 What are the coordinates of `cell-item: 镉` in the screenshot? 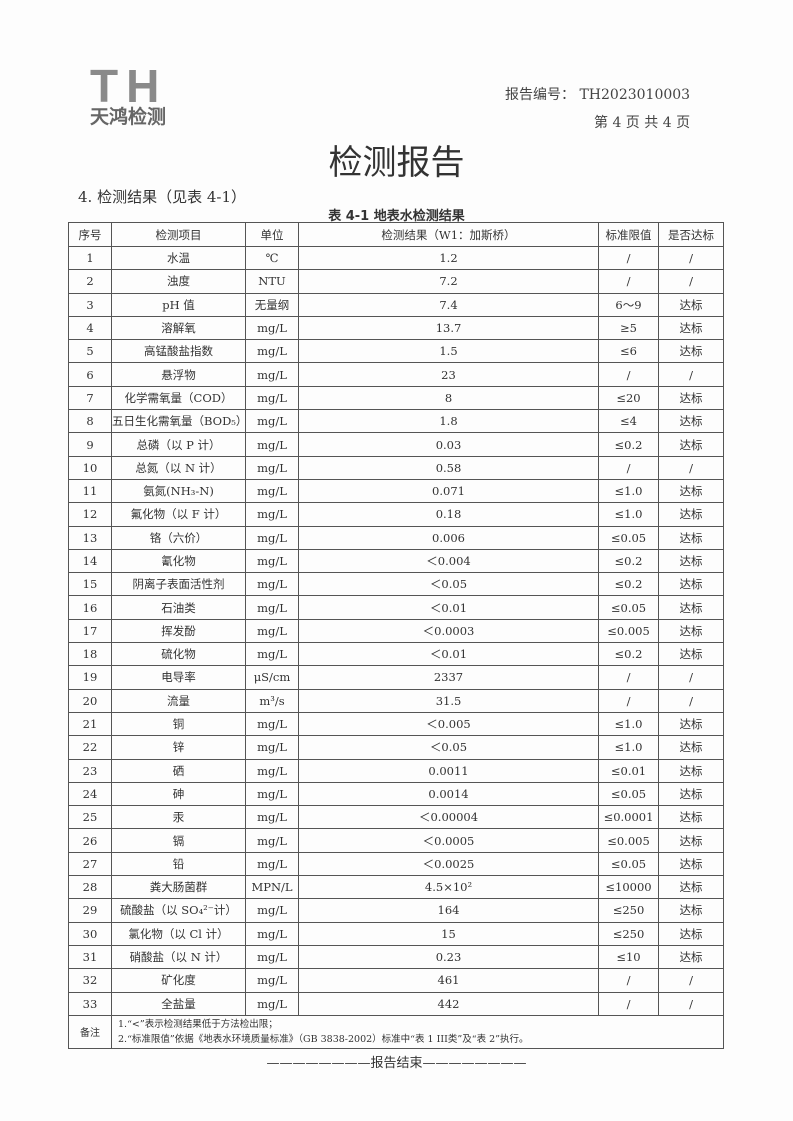 It's located at (178, 840).